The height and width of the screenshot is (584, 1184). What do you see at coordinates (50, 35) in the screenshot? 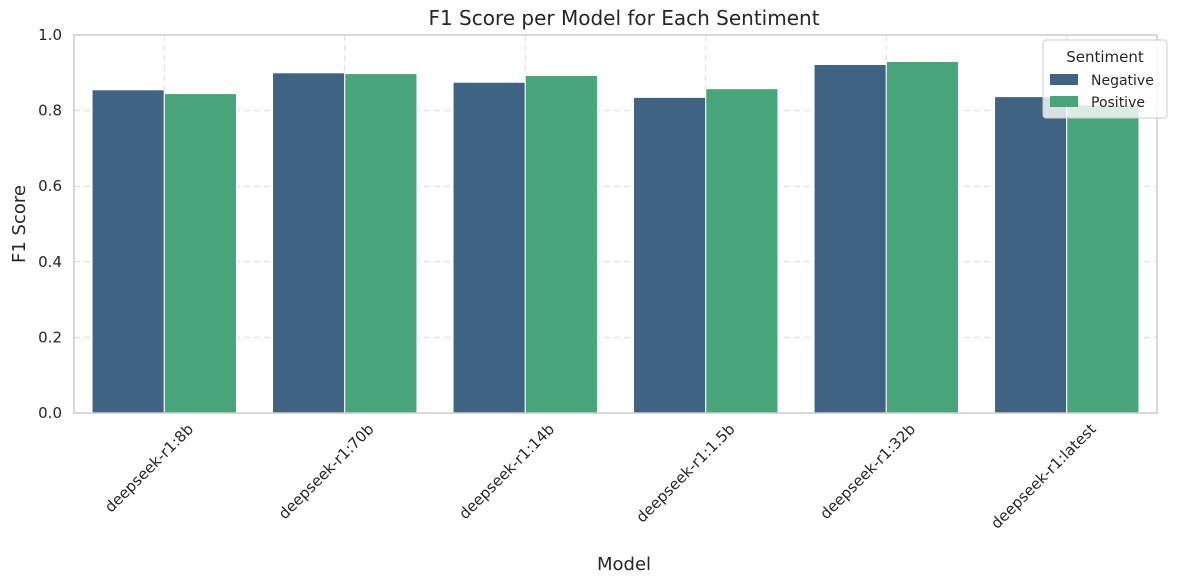
I see `y-tick-label: 1.0` at bounding box center [50, 35].